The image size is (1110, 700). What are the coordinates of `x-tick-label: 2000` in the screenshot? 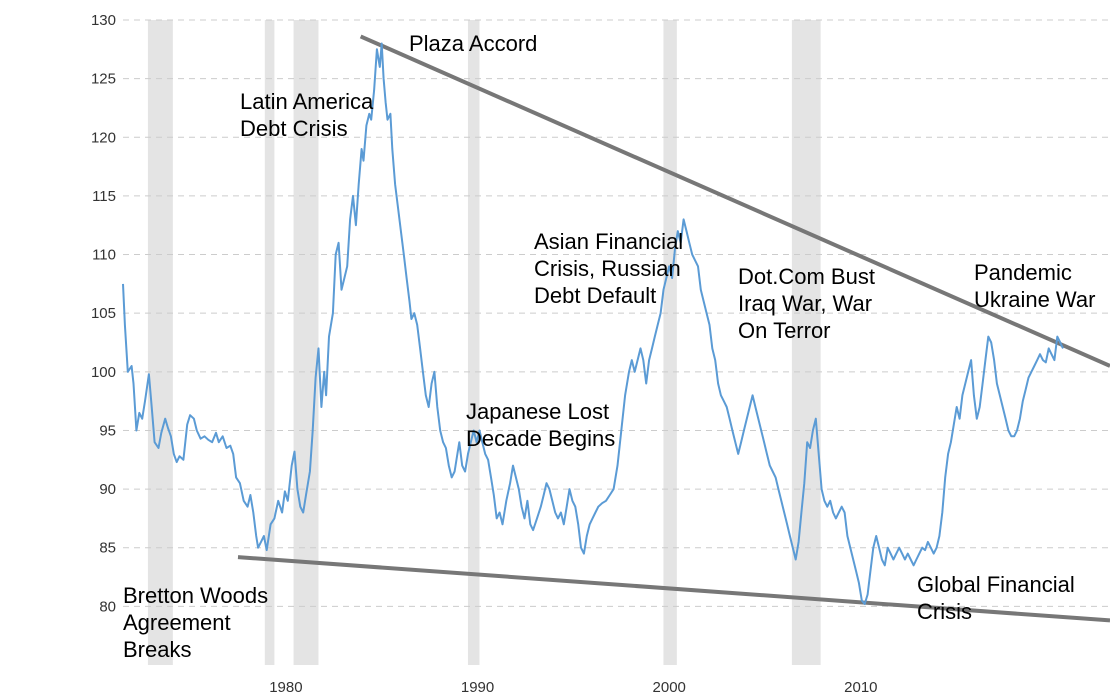 It's located at (669, 687).